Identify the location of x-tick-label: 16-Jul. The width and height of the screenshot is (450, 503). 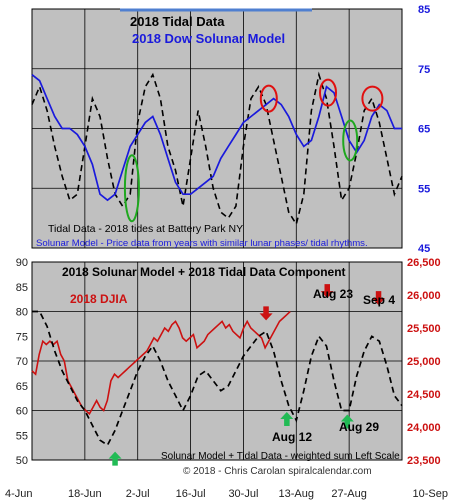
(191, 494).